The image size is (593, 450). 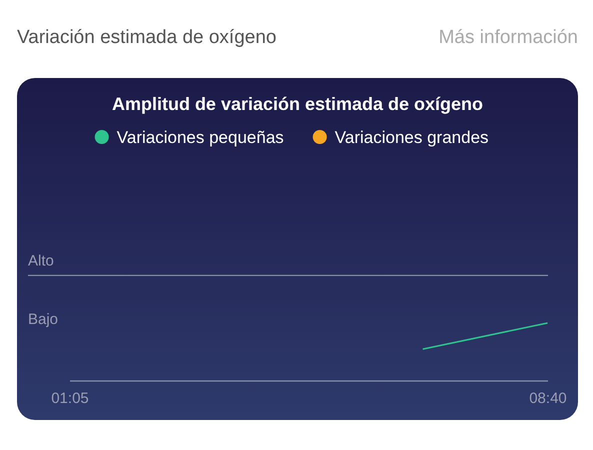 I want to click on text: Más información, so click(x=508, y=37).